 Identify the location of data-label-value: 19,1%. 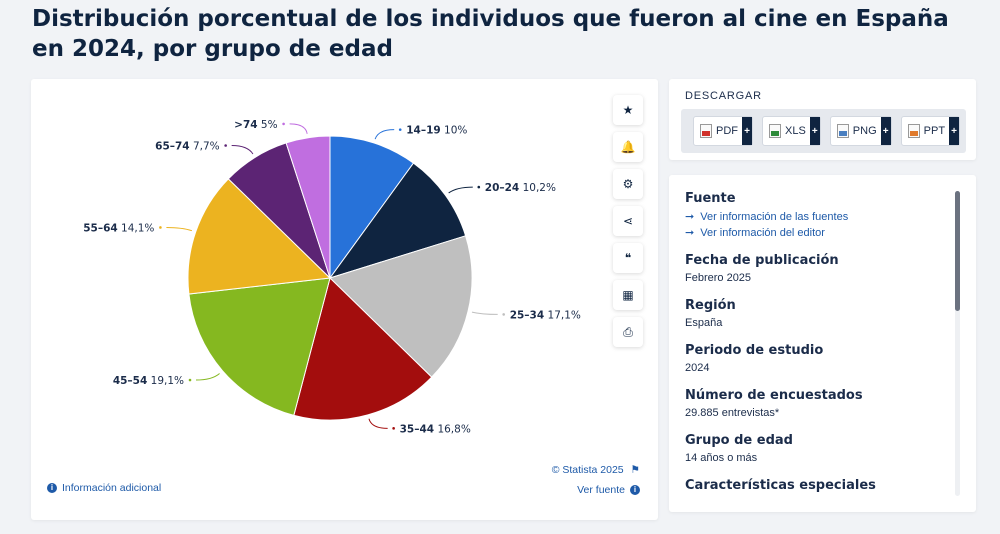
(165, 381).